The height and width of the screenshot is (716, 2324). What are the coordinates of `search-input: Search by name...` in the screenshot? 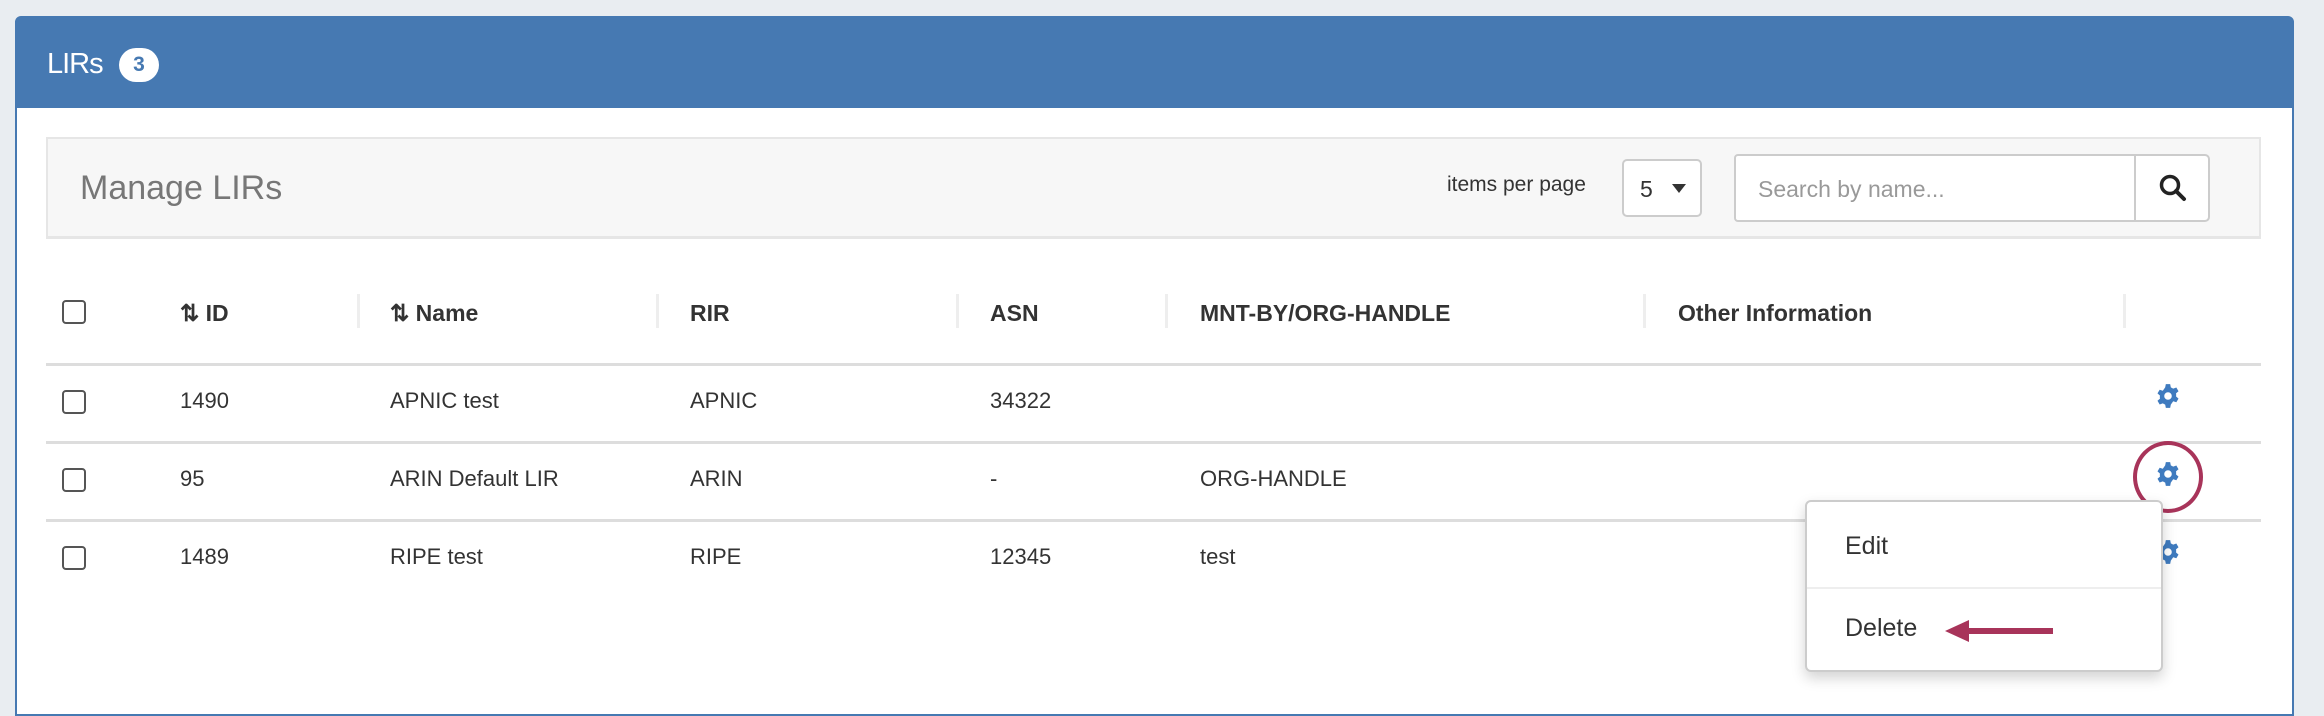 It's located at (1935, 188).